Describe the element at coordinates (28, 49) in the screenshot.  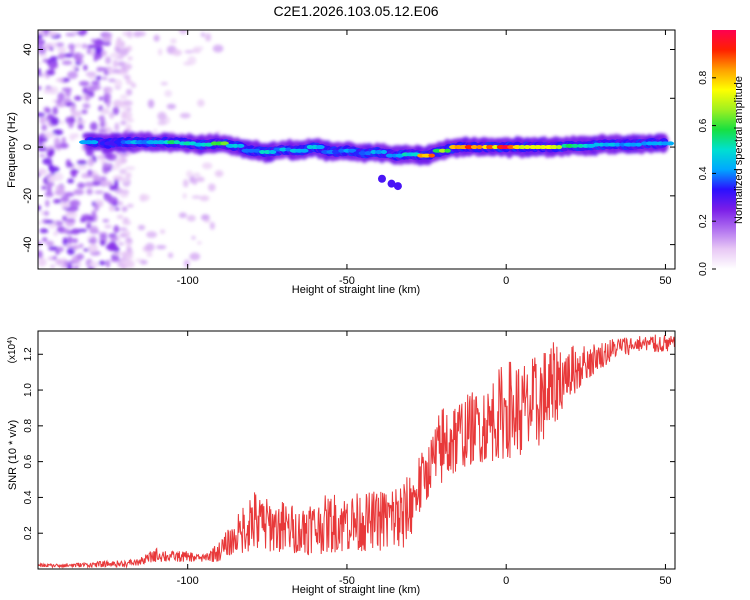
I see `y-tick-label: 40` at that location.